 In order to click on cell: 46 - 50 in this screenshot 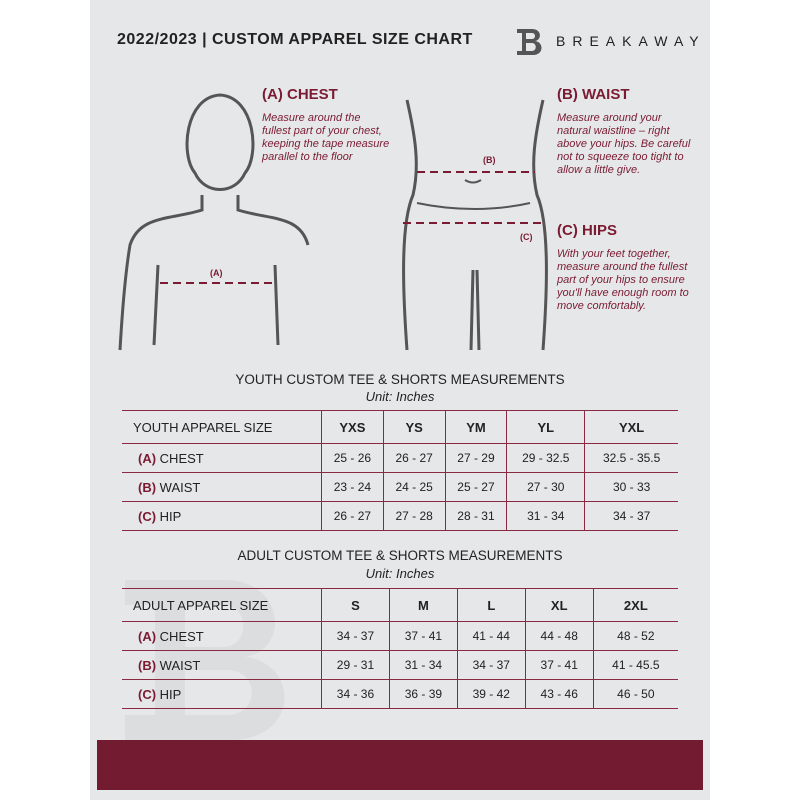, I will do `click(635, 694)`.